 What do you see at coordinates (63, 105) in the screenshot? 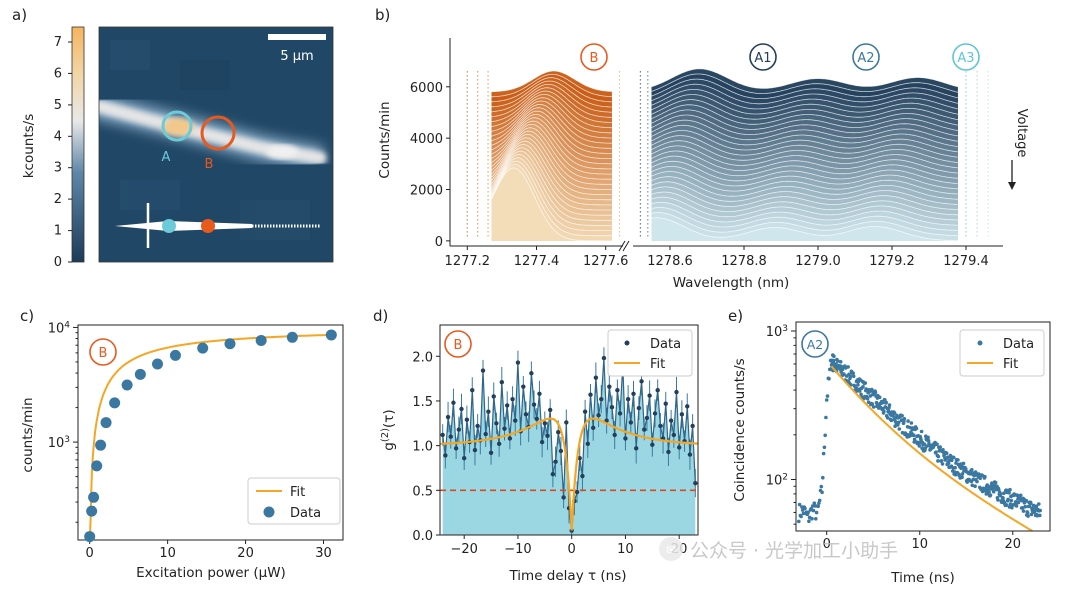
I see `colorbar-tick: 5` at bounding box center [63, 105].